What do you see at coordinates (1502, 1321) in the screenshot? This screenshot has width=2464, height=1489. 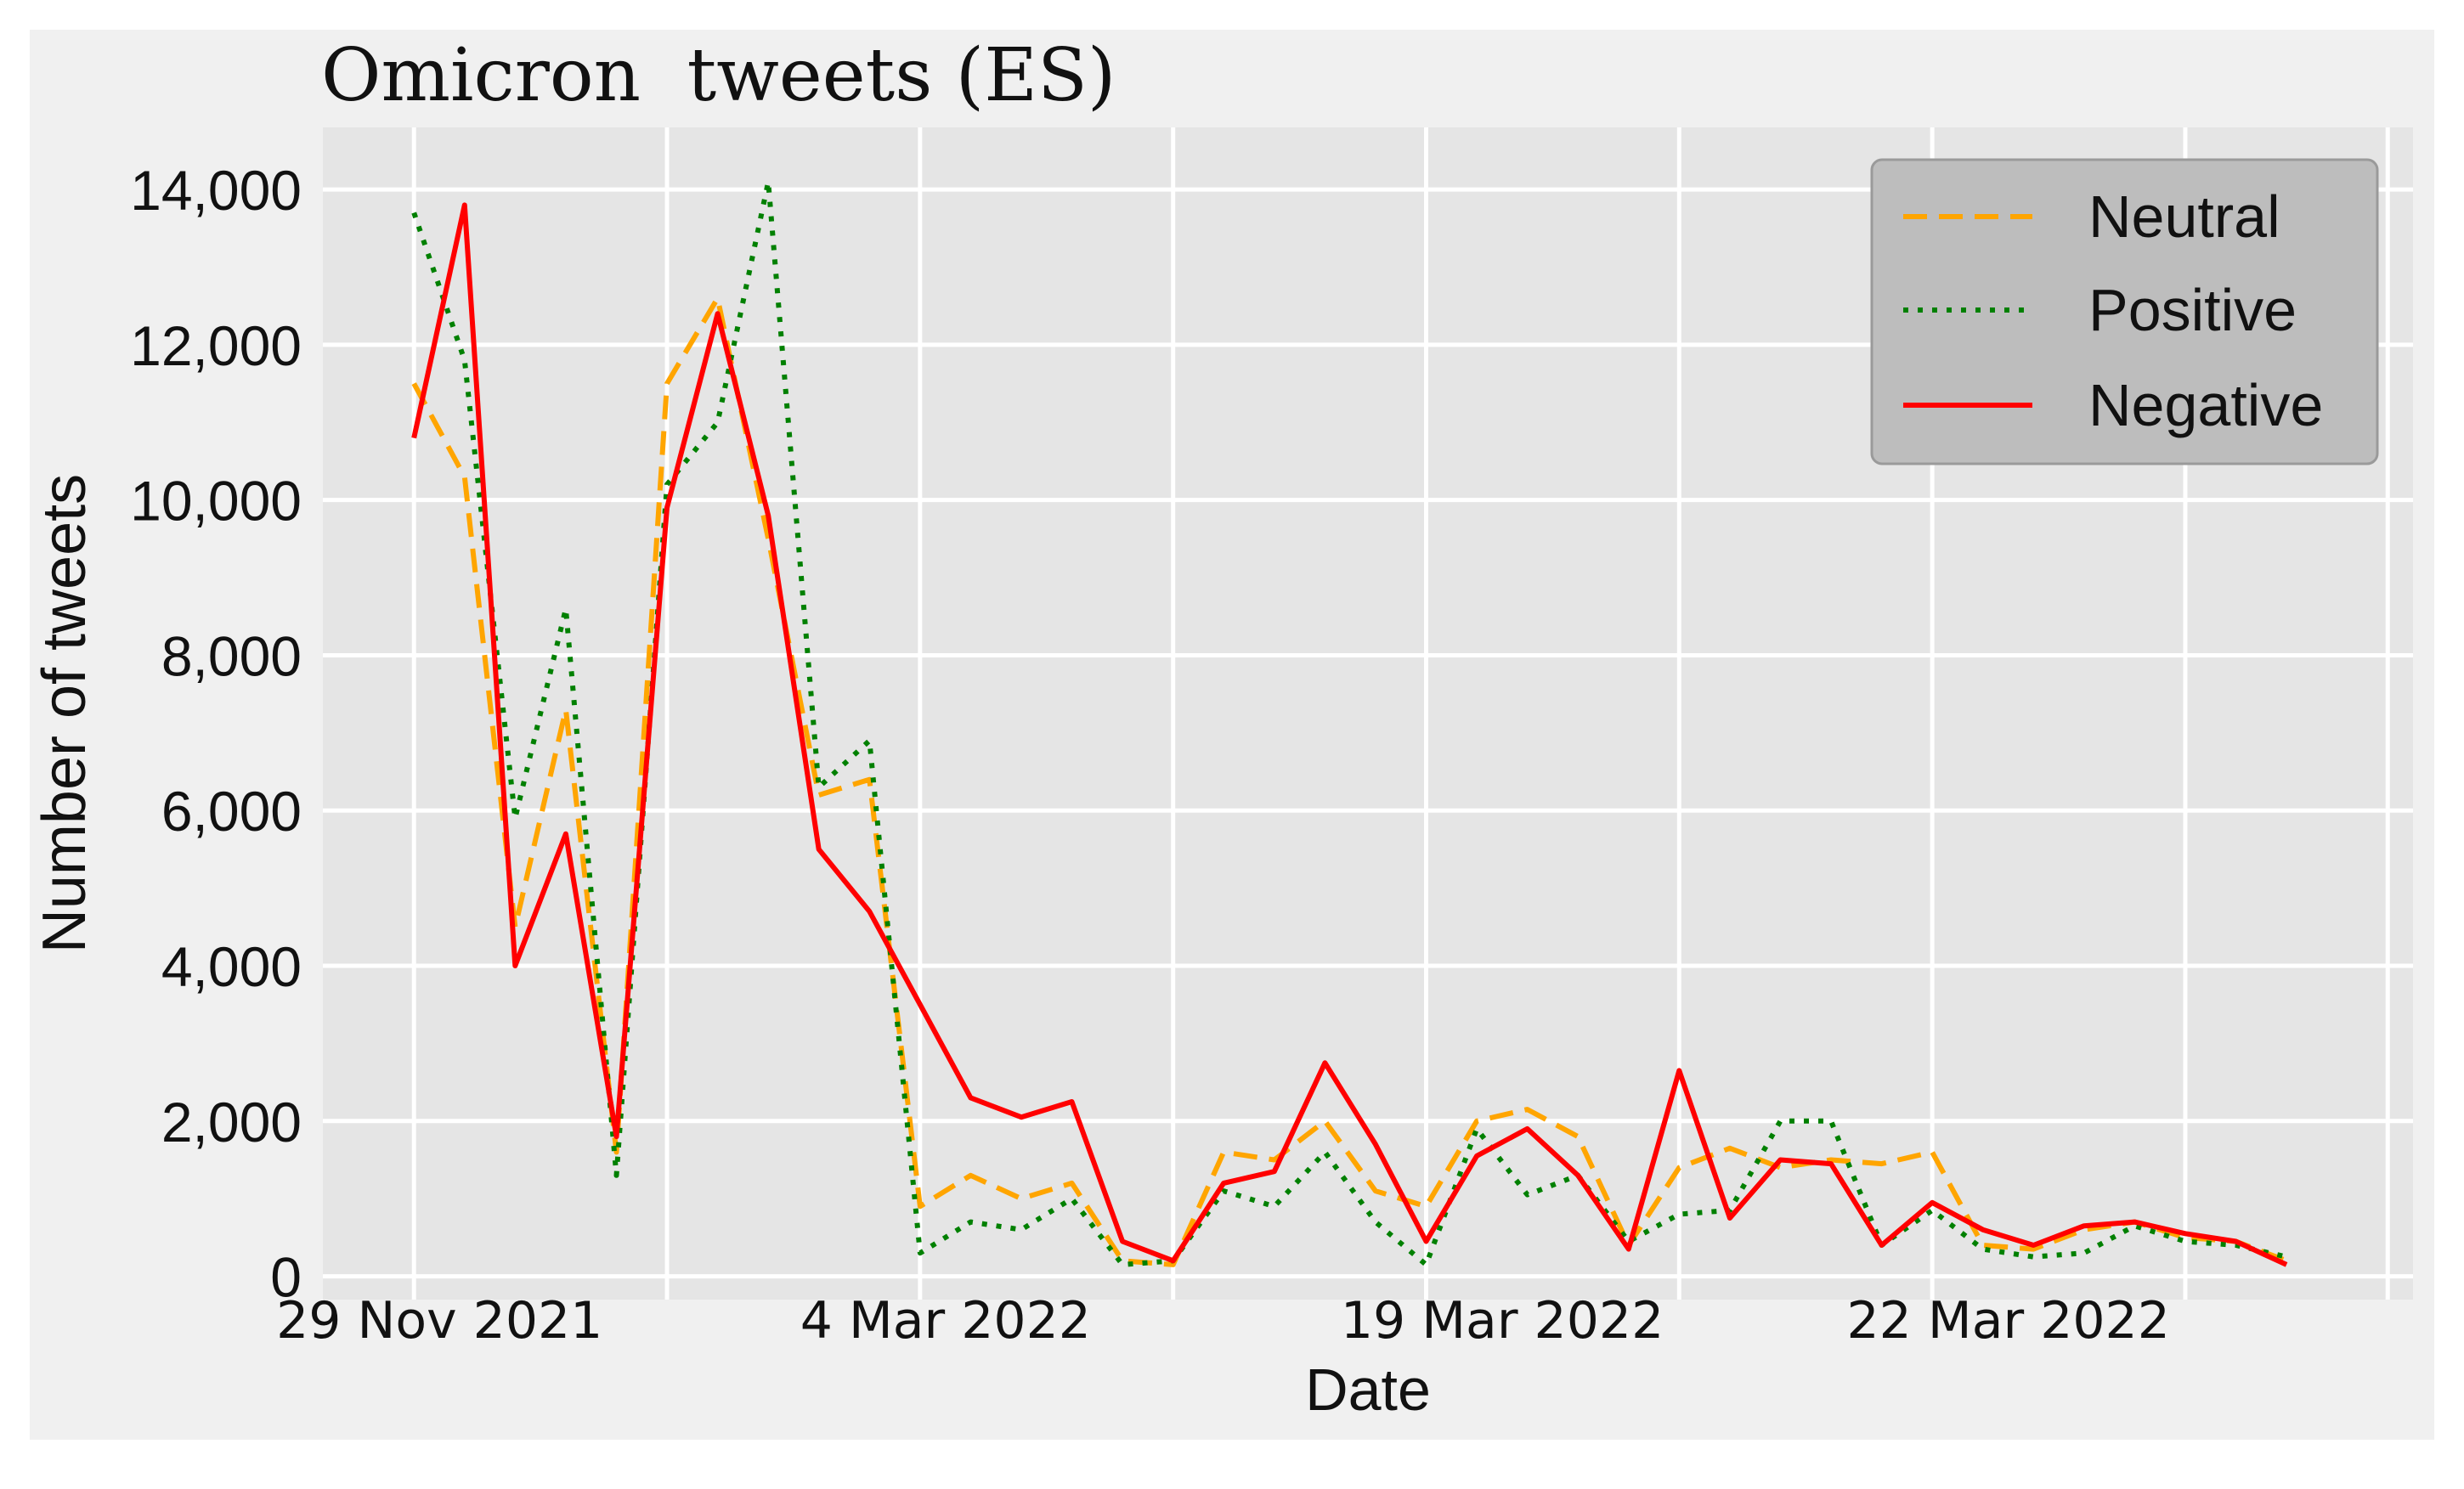 I see `x-tick-label: 19 Mar 2022` at bounding box center [1502, 1321].